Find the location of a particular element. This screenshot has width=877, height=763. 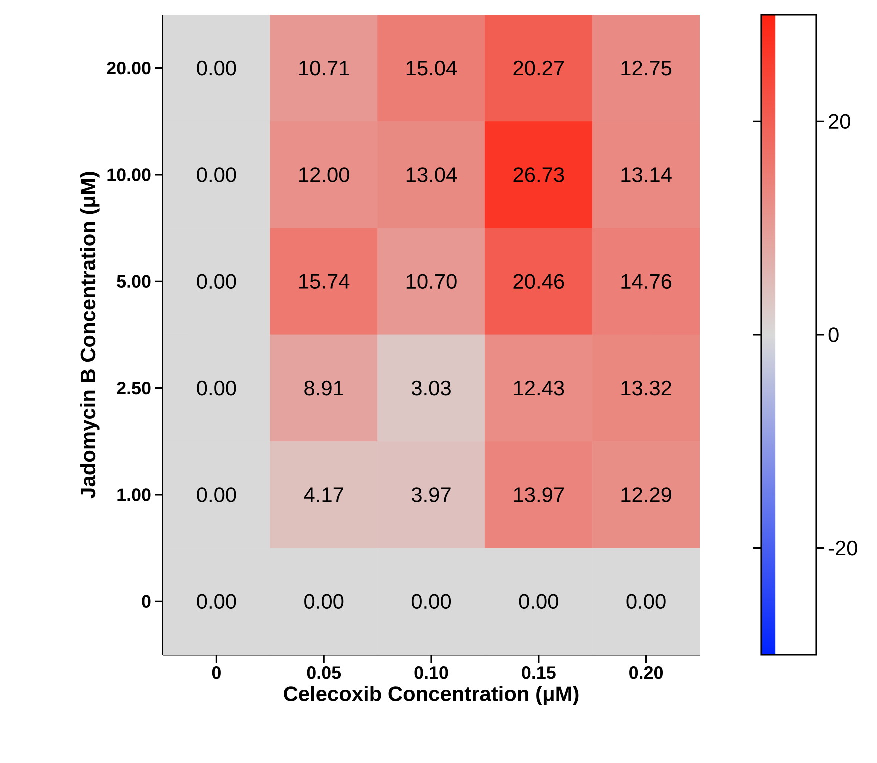

data-label: 20.27 is located at coordinates (539, 68).